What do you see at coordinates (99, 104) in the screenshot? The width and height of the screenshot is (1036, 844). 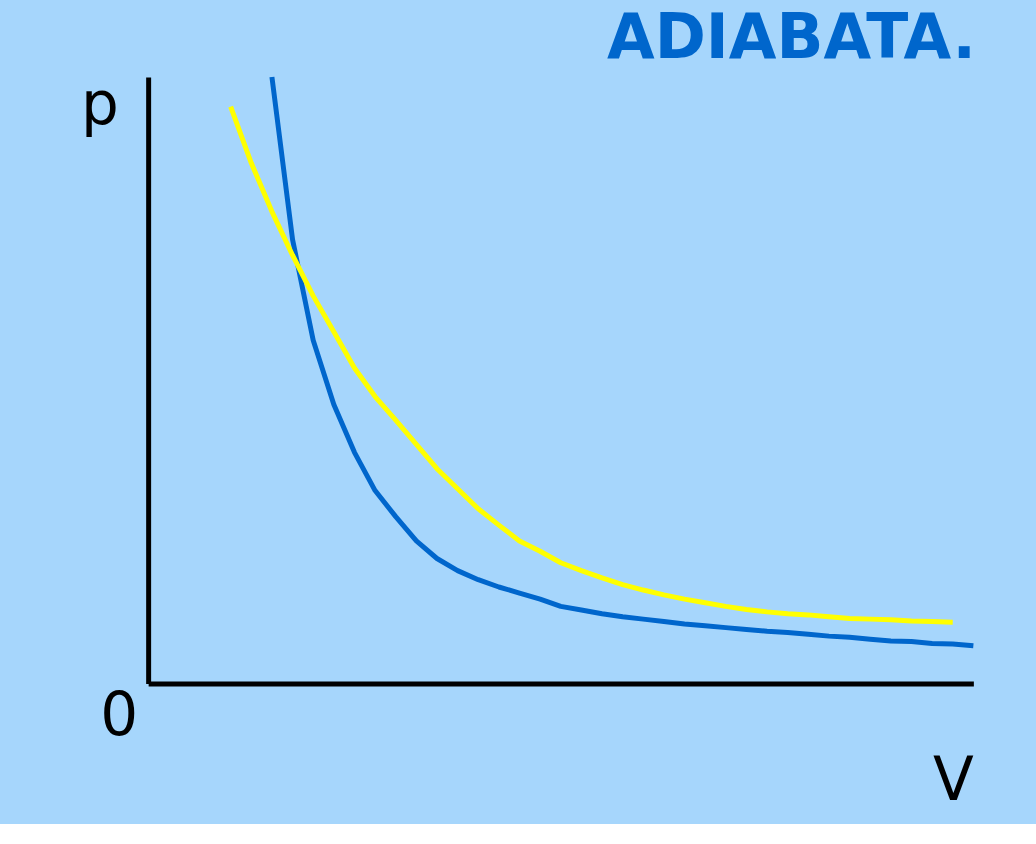 I see `y-axis-title: p` at bounding box center [99, 104].